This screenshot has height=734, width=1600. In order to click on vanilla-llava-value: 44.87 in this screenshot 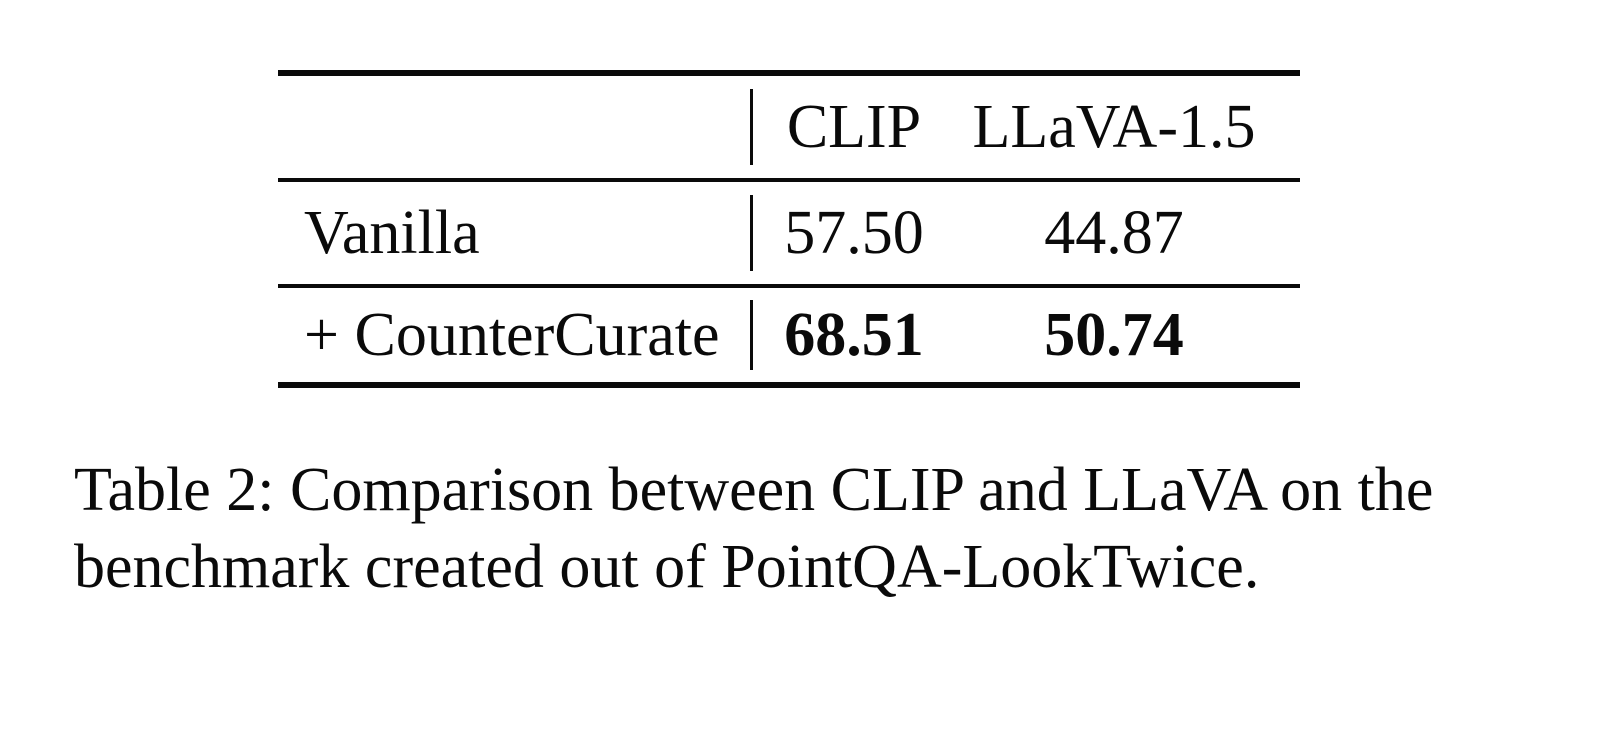, I will do `click(1114, 233)`.